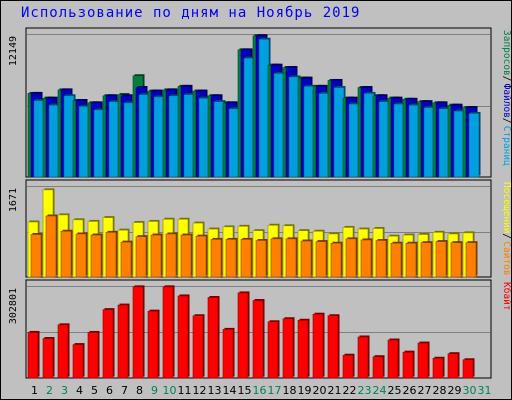 This screenshot has width=512, height=400. I want to click on bar-middle-Сайтов-15, so click(246, 258).